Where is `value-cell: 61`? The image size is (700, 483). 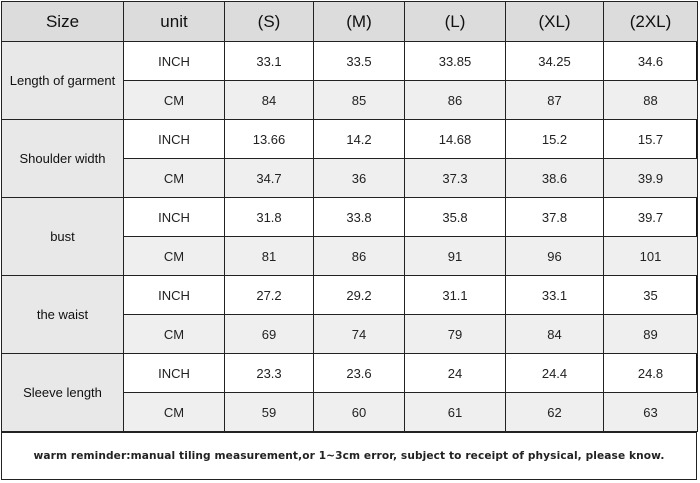
value-cell: 61 is located at coordinates (455, 412).